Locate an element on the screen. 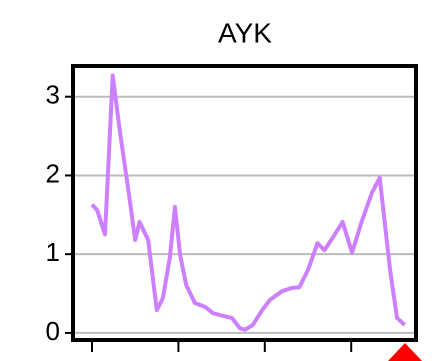 This screenshot has height=361, width=437. y-tick-label: 0 is located at coordinates (53, 331).